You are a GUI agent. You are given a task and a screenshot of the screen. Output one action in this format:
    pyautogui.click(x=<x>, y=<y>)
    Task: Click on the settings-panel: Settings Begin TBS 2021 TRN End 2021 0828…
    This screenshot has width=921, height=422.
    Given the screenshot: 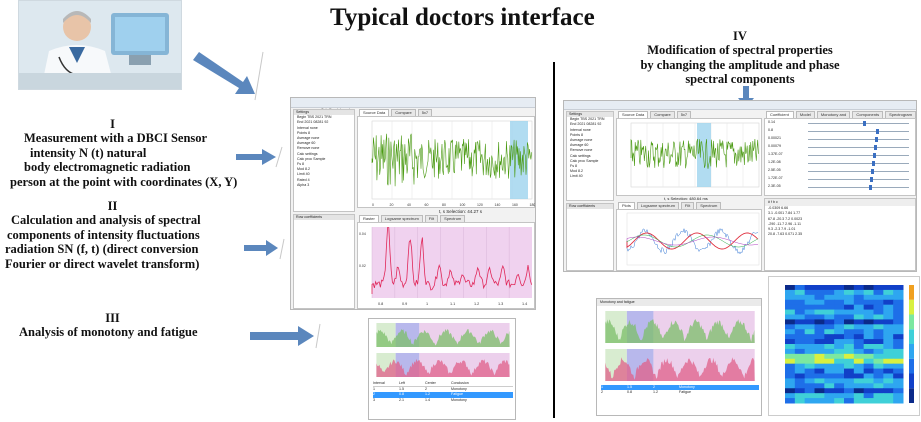 What is the action you would take?
    pyautogui.click(x=324, y=160)
    